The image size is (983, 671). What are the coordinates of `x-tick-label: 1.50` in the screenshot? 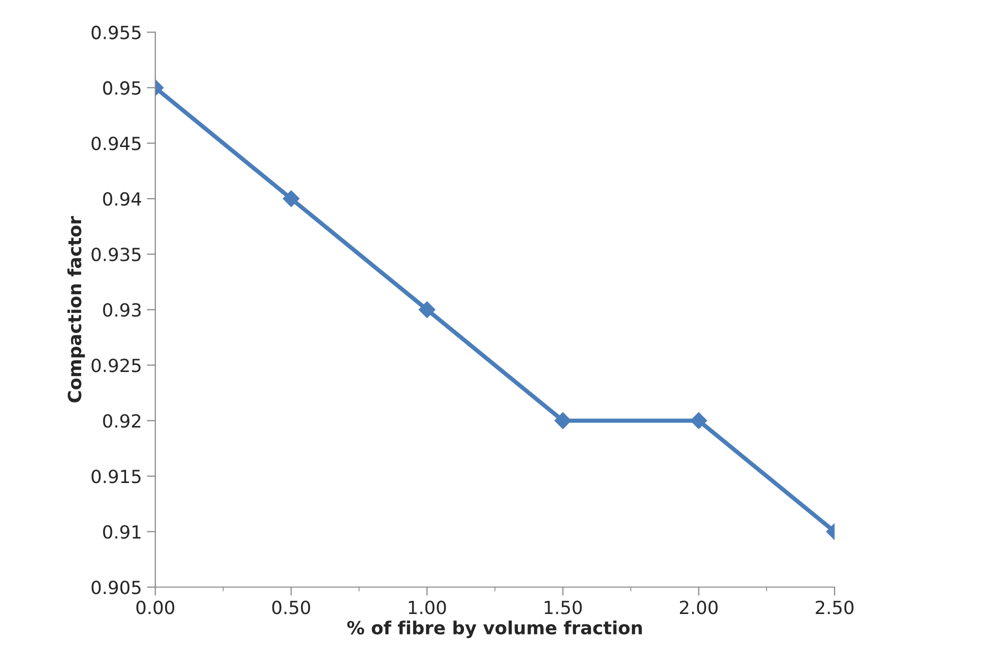 It's located at (563, 607).